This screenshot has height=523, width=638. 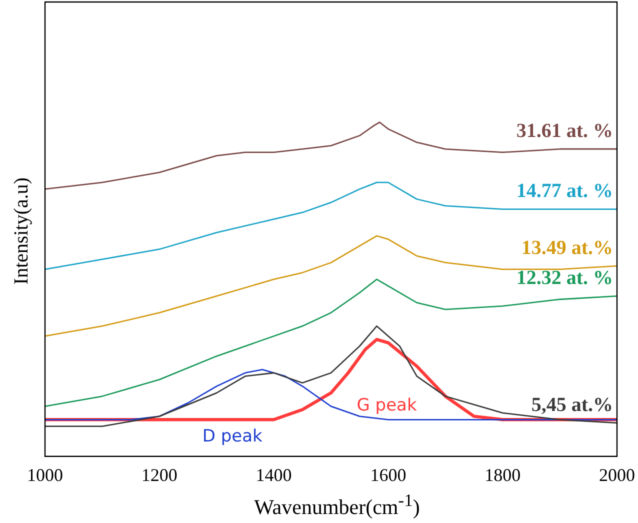 I want to click on series-label: 5,45 at.%, so click(x=572, y=405).